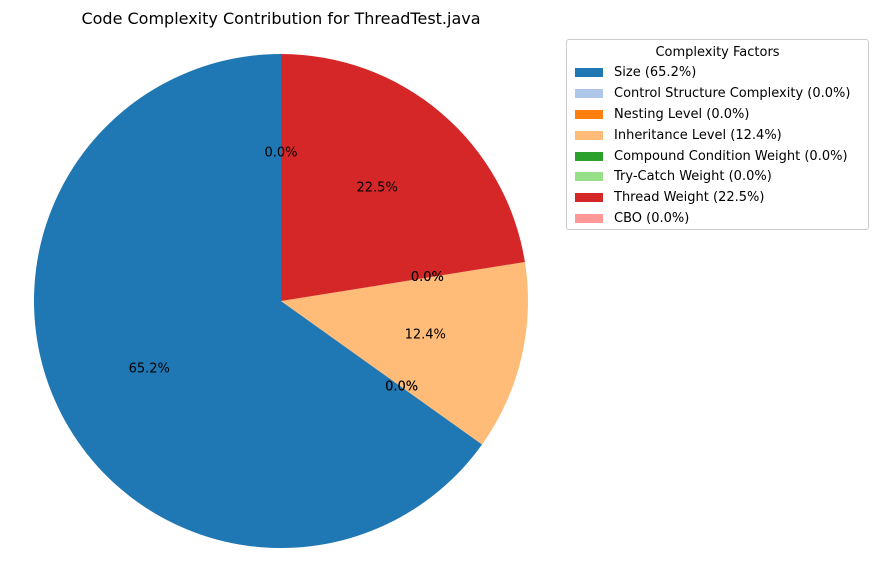 This screenshot has width=881, height=581. I want to click on legend-item: Control Structure Complexity (0.0%), so click(717, 93).